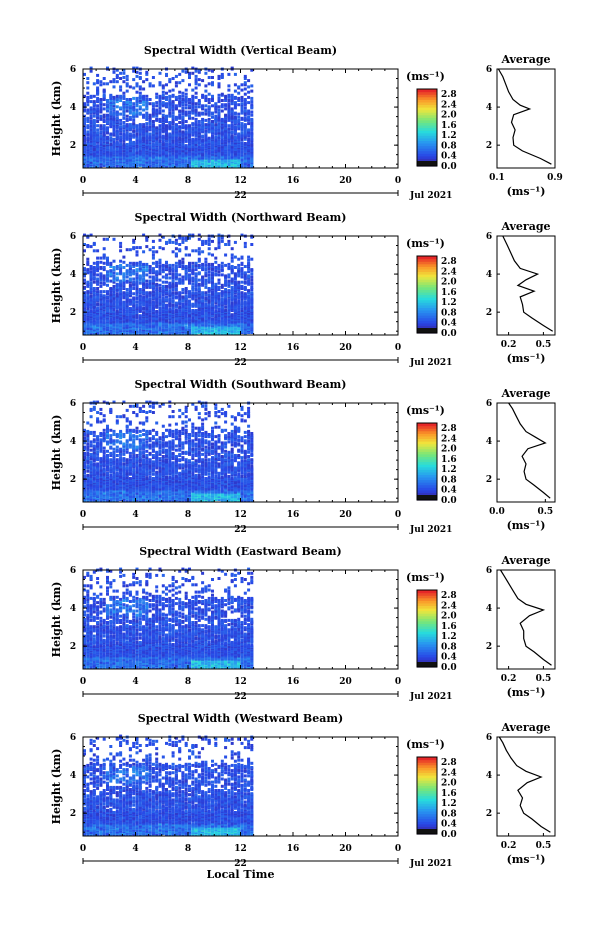 The image size is (616, 929). What do you see at coordinates (427, 132) in the screenshot?
I see `colorbar-segment` at bounding box center [427, 132].